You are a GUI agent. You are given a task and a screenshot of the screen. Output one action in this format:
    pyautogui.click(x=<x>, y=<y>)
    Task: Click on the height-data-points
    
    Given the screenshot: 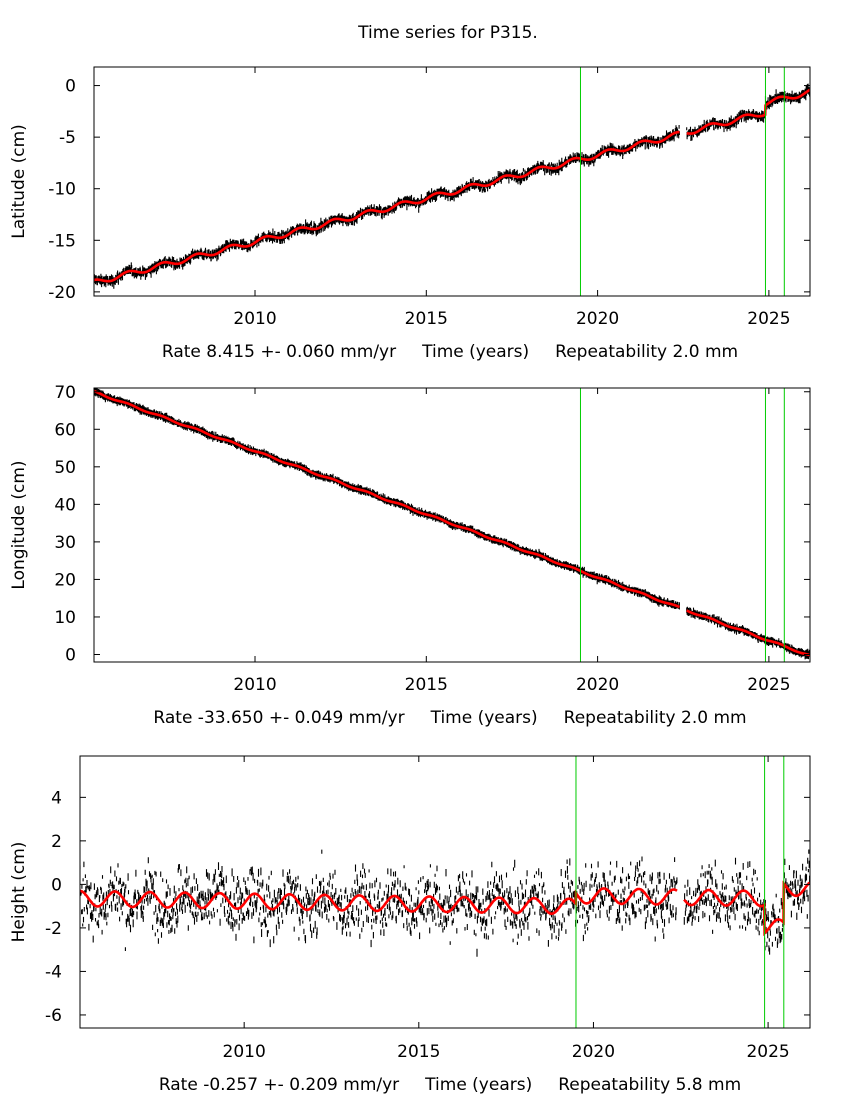 What is the action you would take?
    pyautogui.click(x=445, y=903)
    